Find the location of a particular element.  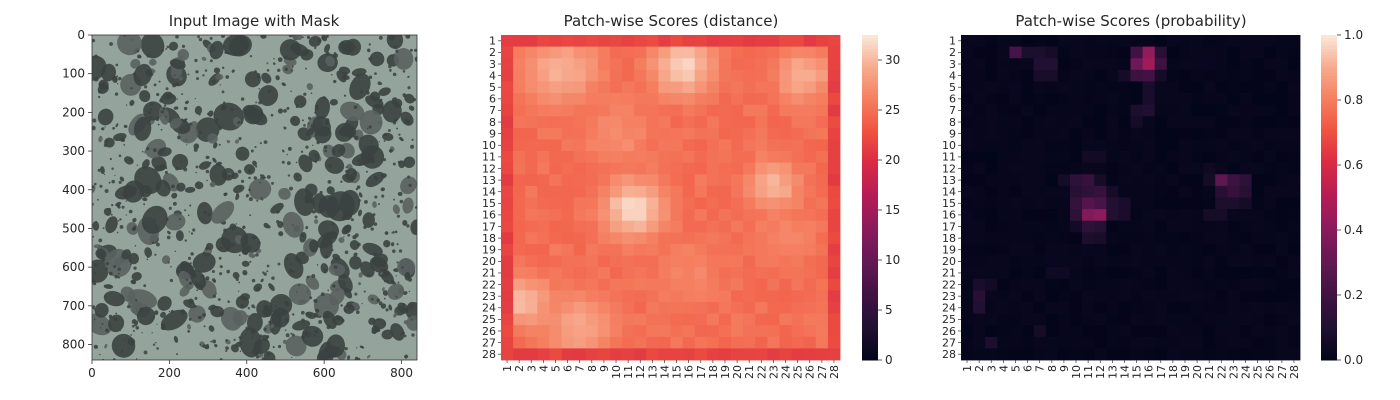

y-tick-label: 3 is located at coordinates (492, 64).